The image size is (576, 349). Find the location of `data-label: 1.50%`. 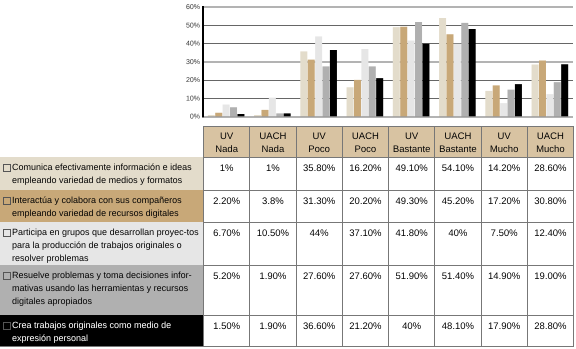

data-label: 1.50% is located at coordinates (226, 331).